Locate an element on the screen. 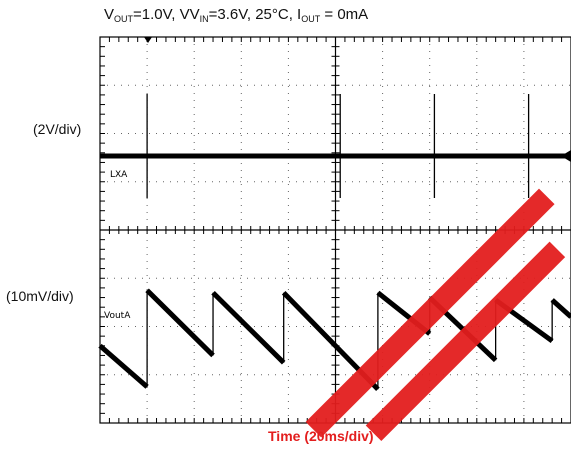 This screenshot has height=449, width=571. level-marker is located at coordinates (566, 156).